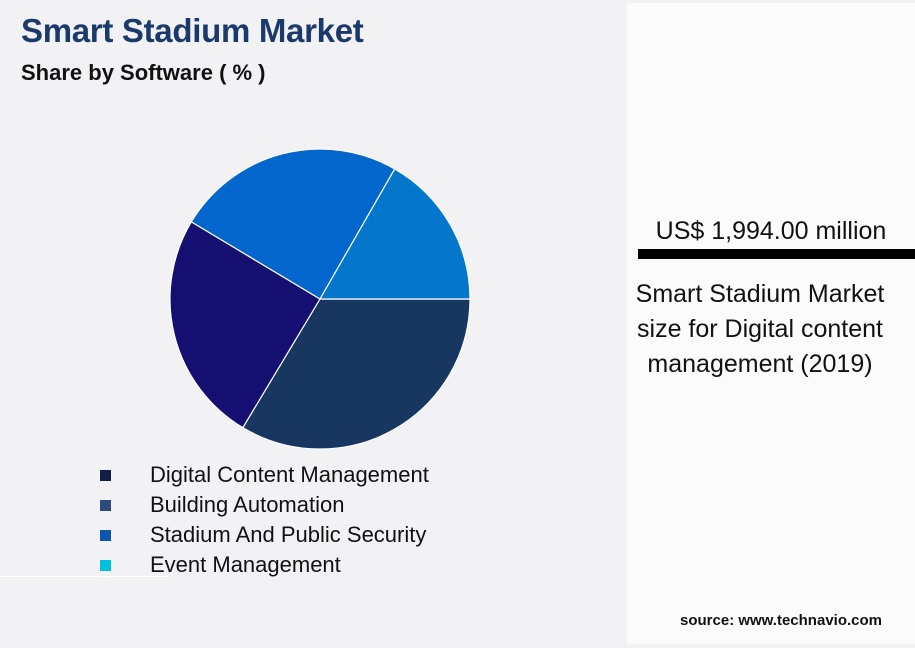  I want to click on pie-slice-event-management, so click(394, 234).